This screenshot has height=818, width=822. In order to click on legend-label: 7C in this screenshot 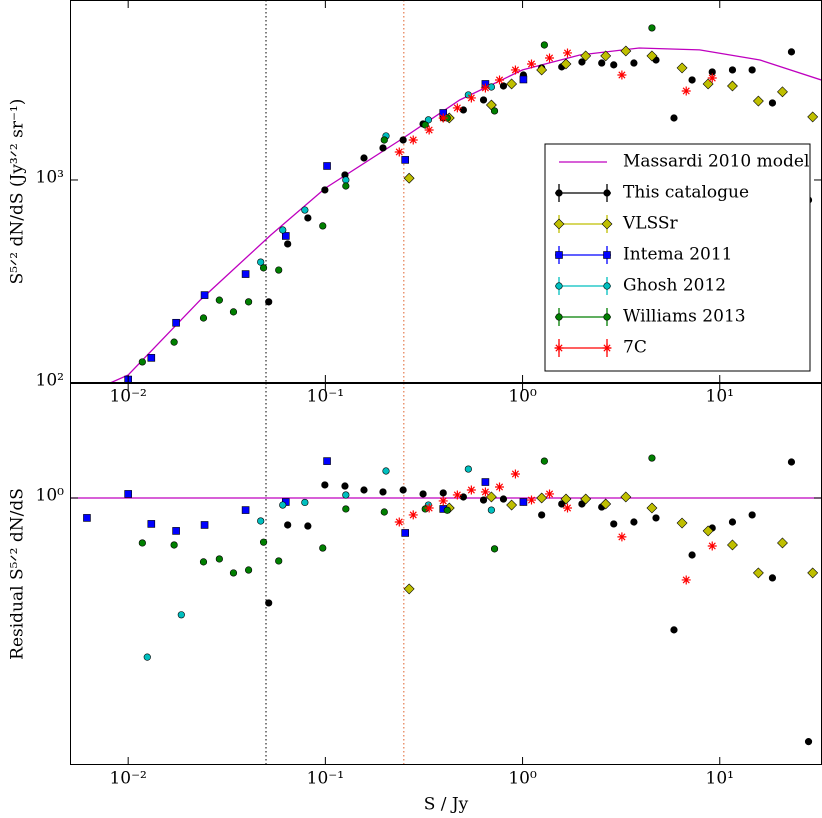, I will do `click(635, 348)`.